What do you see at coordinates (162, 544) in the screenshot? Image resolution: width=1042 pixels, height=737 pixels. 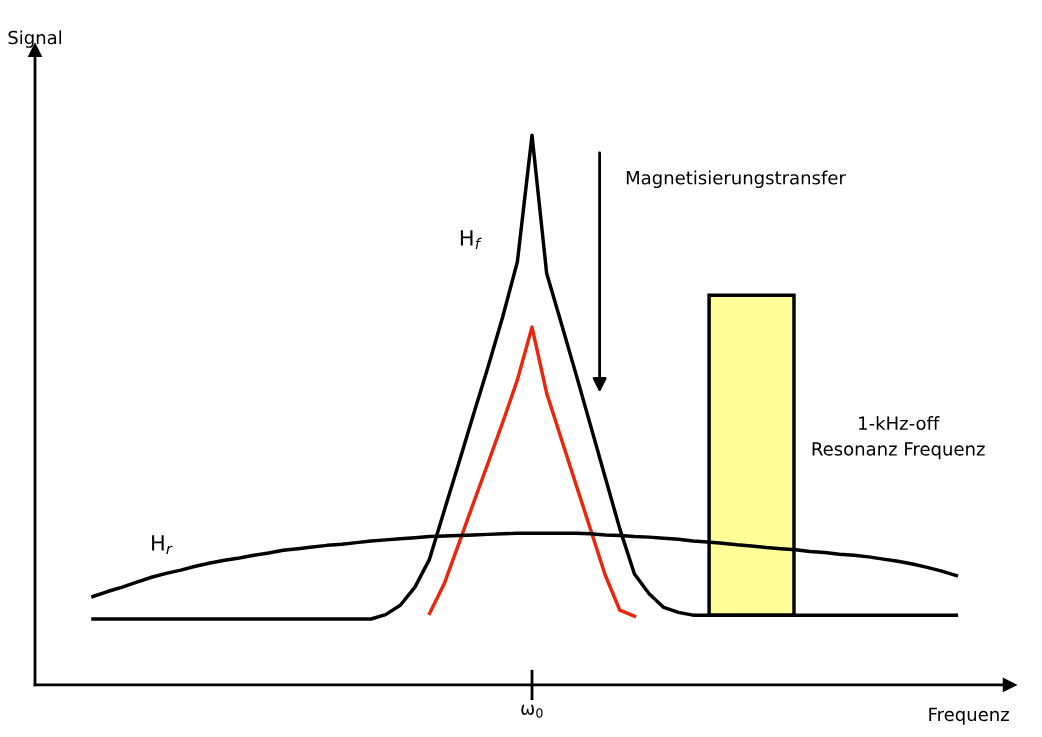 I see `series-label: H$_{r}$` at bounding box center [162, 544].